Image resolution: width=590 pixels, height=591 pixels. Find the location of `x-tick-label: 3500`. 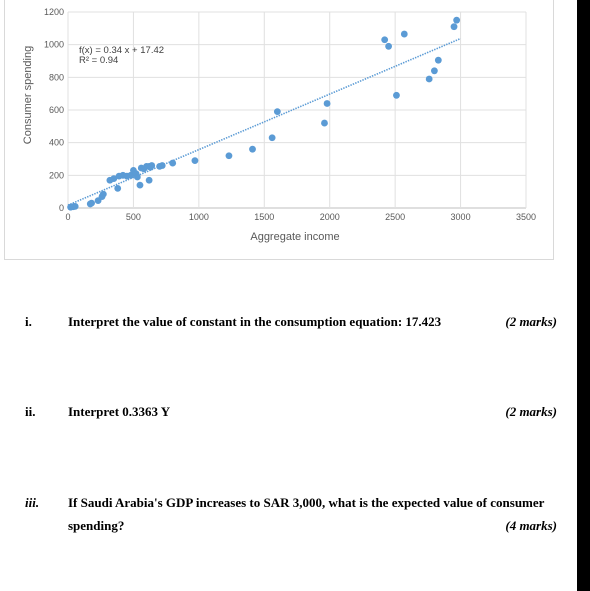

x-tick-label: 3500 is located at coordinates (526, 217).